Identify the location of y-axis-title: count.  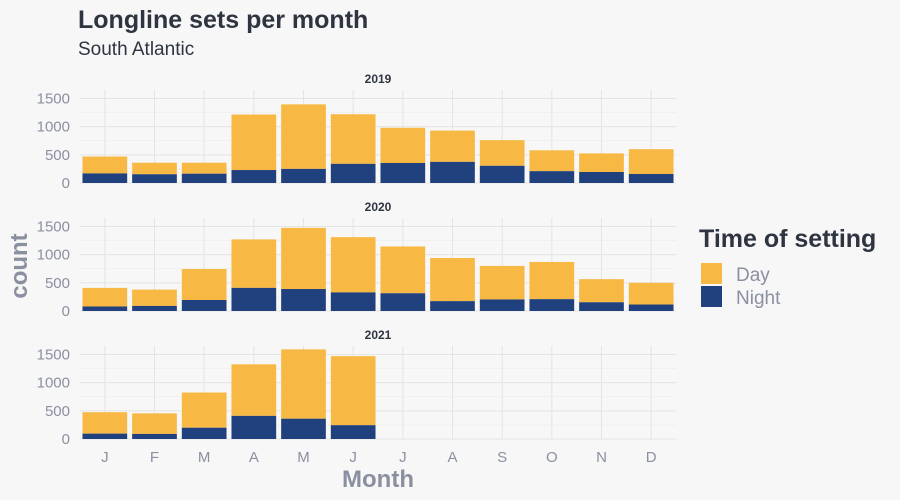
(19, 265).